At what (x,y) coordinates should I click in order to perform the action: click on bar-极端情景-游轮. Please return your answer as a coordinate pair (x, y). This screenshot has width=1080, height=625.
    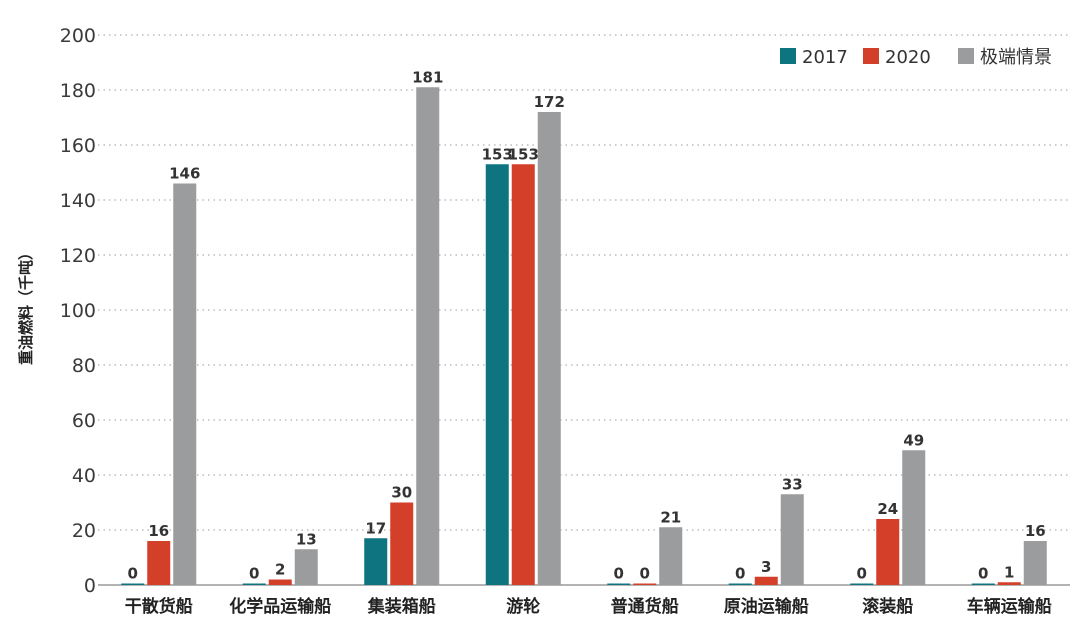
    Looking at the image, I should click on (549, 348).